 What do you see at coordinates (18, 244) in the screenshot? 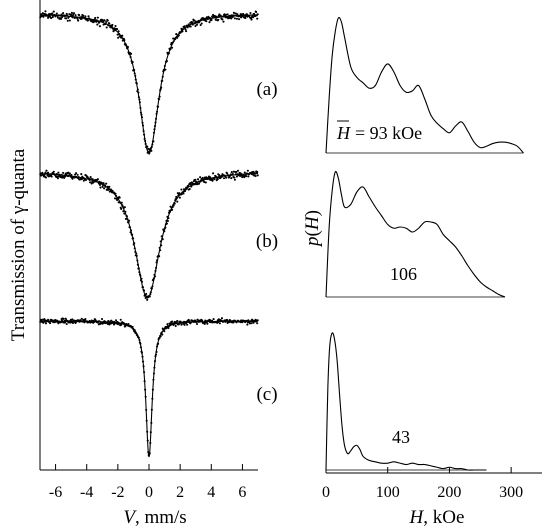
I see `left-y-axis-title: Transmission of γ-quanta` at bounding box center [18, 244].